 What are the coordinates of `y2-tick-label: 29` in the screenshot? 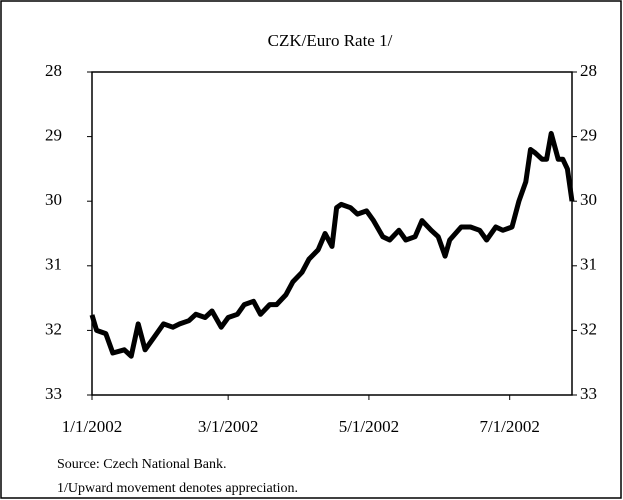 It's located at (588, 135).